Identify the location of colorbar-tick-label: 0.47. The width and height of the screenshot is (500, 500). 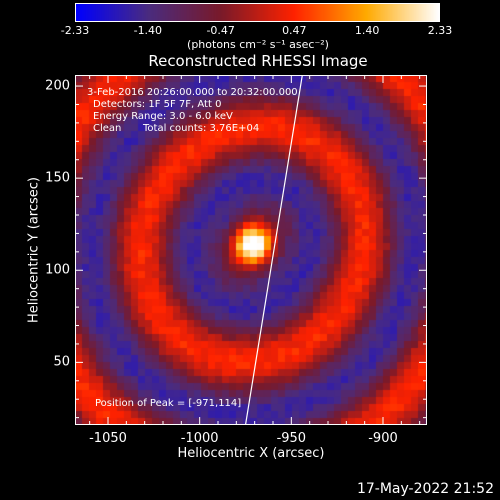
(294, 30).